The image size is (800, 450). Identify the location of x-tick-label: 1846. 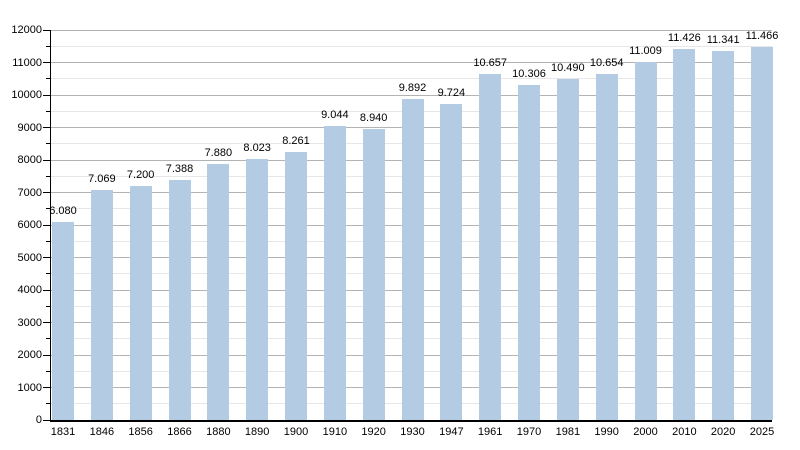
(102, 432).